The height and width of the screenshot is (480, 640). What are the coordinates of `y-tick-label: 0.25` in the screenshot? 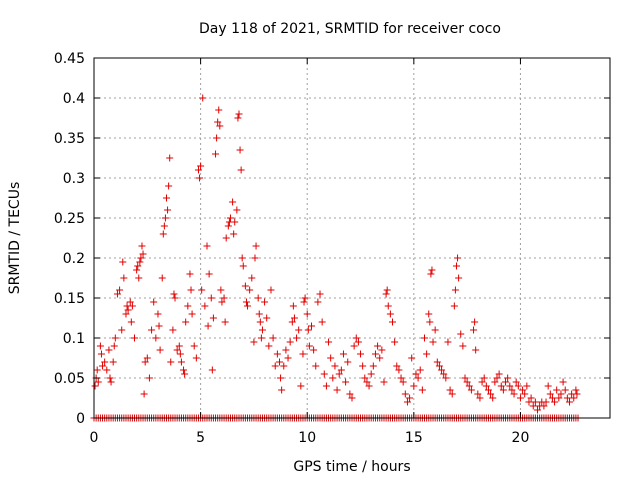 It's located at (69, 219).